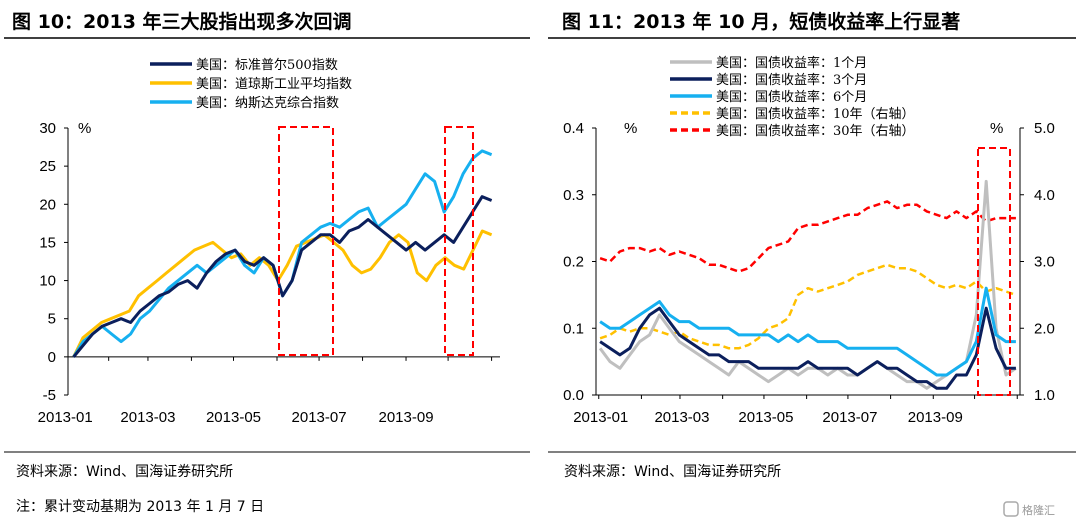  What do you see at coordinates (274, 84) in the screenshot?
I see `legend-label: 美国：道琼斯工业平均指数` at bounding box center [274, 84].